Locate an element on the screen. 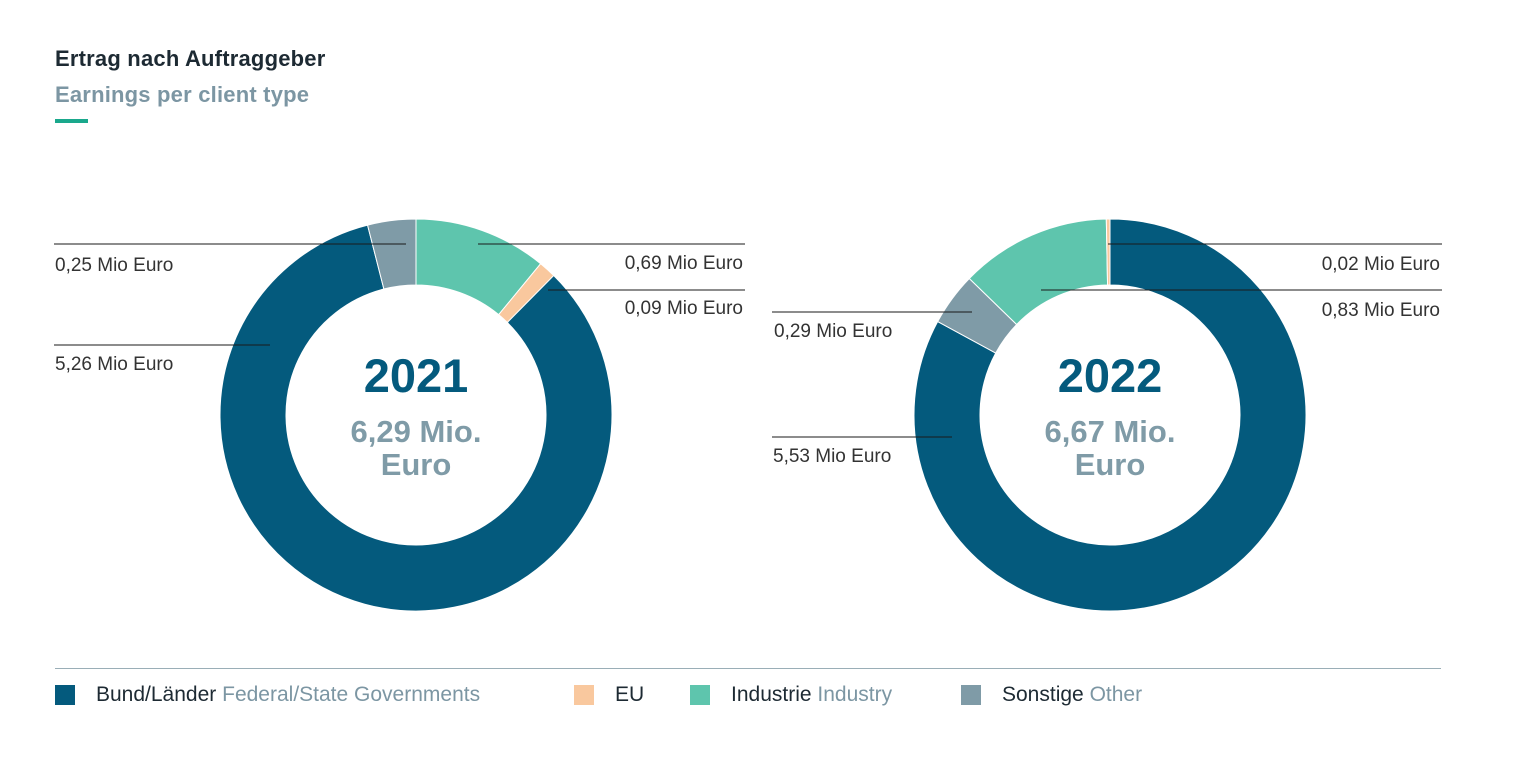  value-label-bund-laender: 5,53 Mio Euro is located at coordinates (832, 456).